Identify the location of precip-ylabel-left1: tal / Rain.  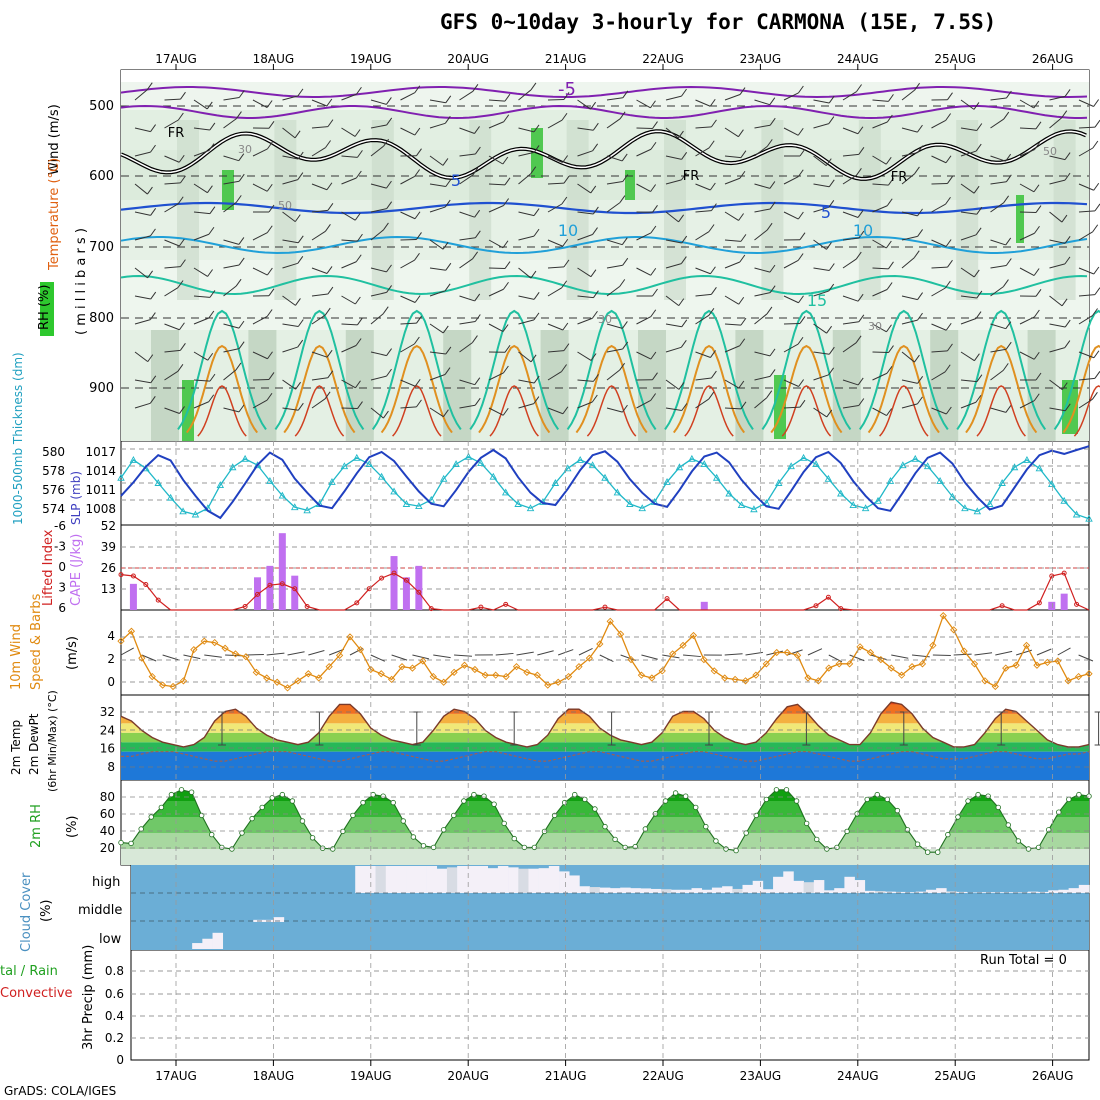
(29, 971).